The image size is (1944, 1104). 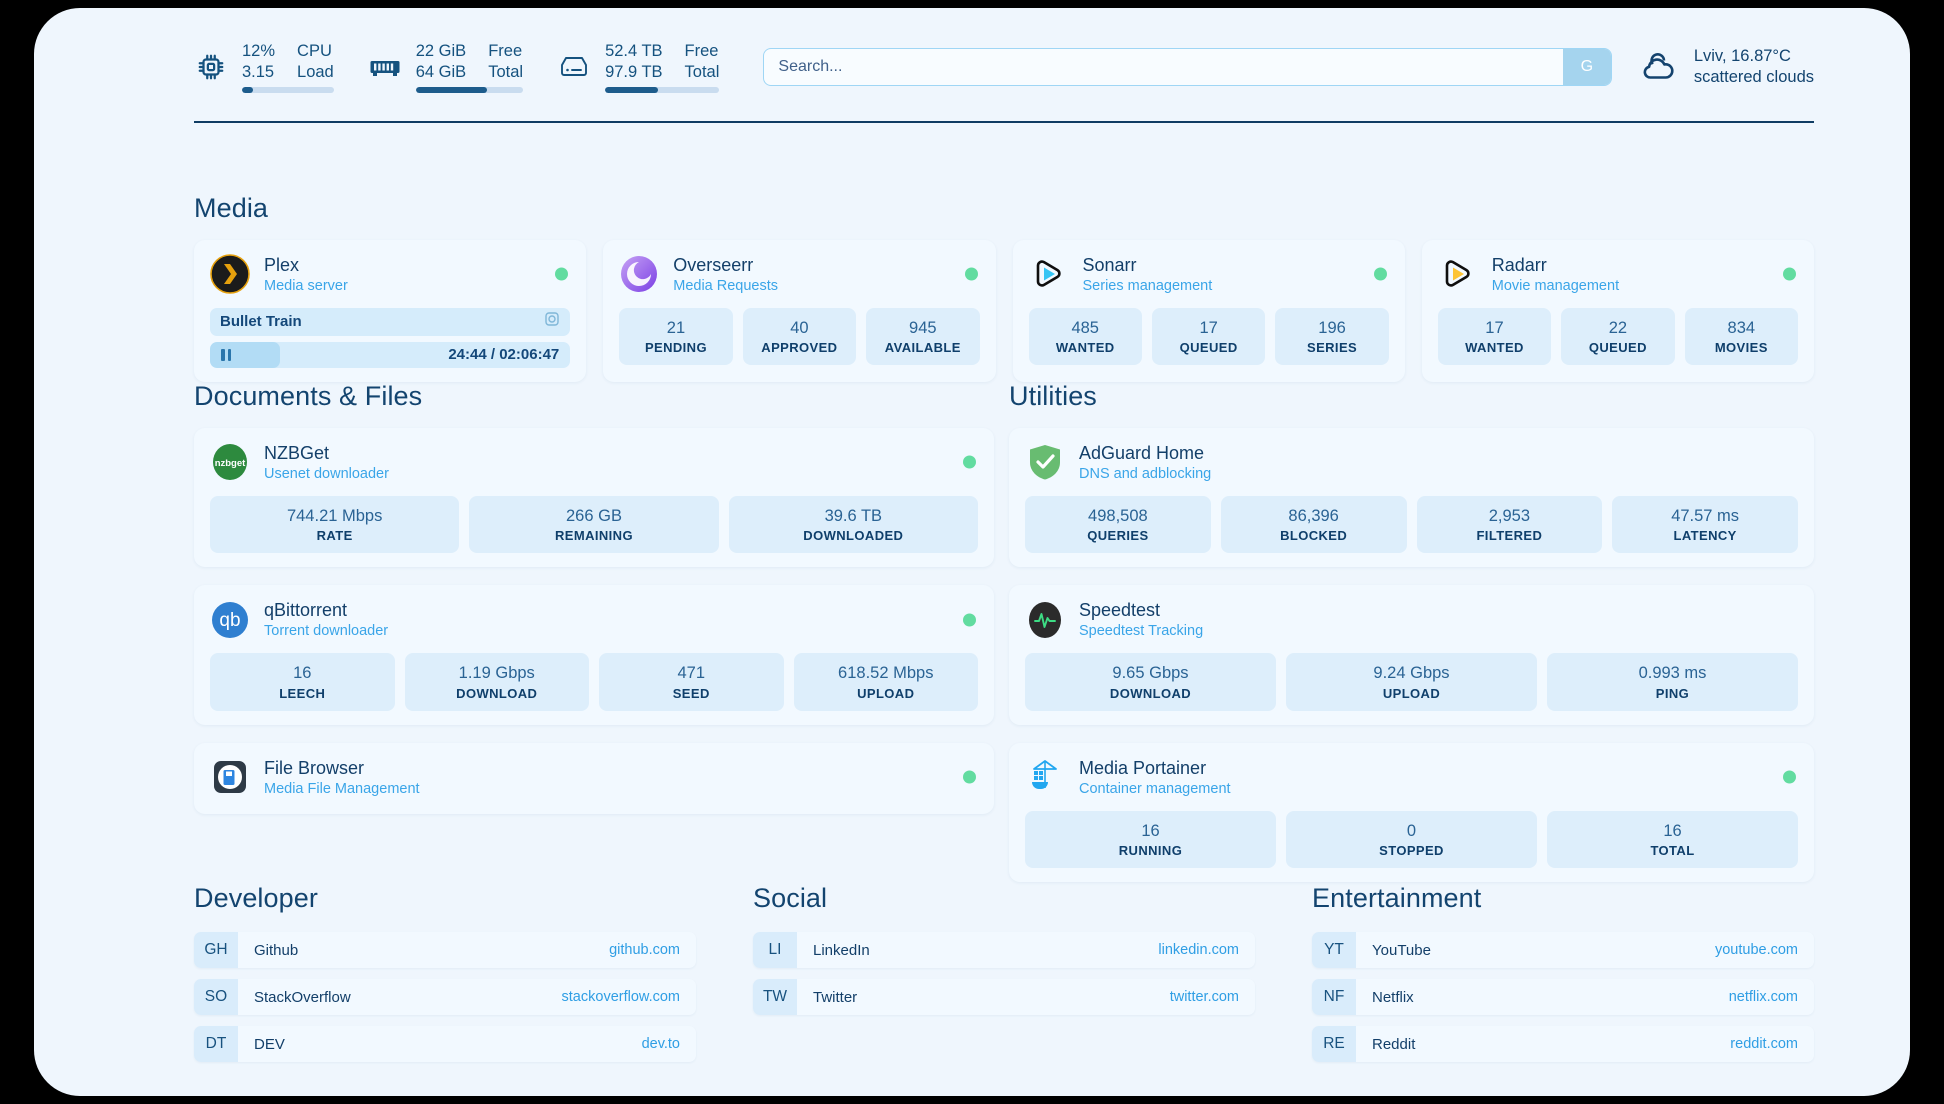 What do you see at coordinates (469, 89) in the screenshot?
I see `memory-usage-bar` at bounding box center [469, 89].